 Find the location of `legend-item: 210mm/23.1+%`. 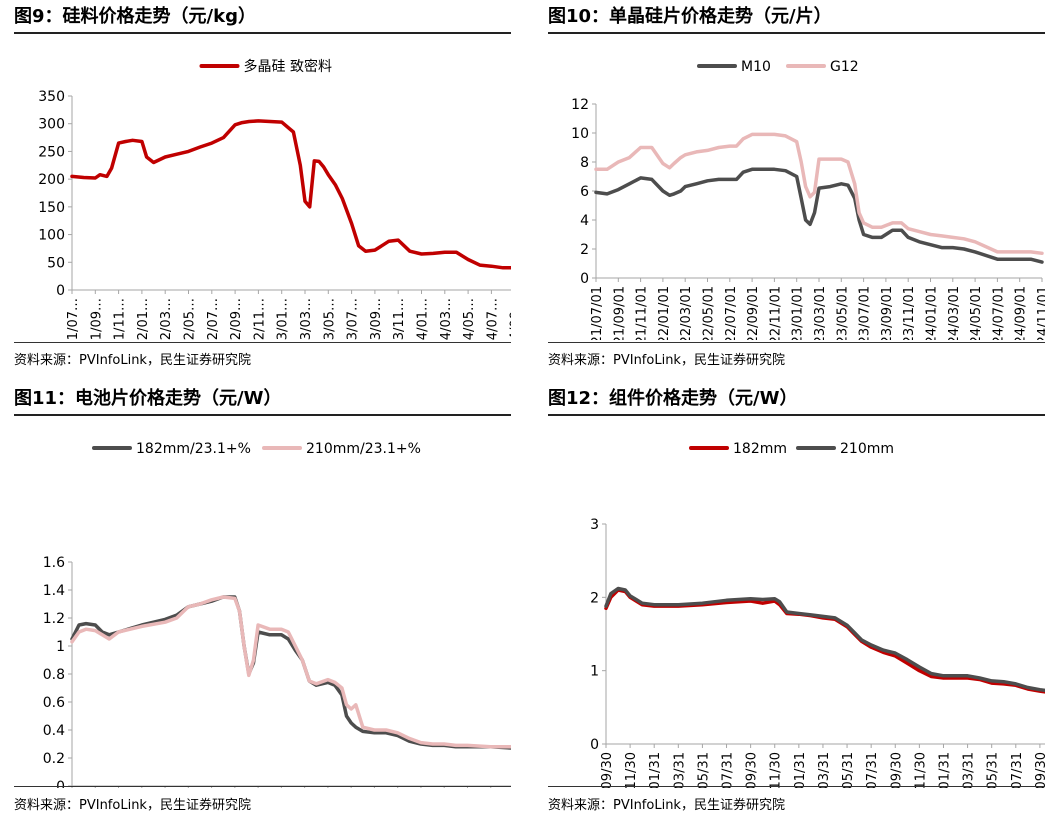

legend-item: 210mm/23.1+% is located at coordinates (341, 449).